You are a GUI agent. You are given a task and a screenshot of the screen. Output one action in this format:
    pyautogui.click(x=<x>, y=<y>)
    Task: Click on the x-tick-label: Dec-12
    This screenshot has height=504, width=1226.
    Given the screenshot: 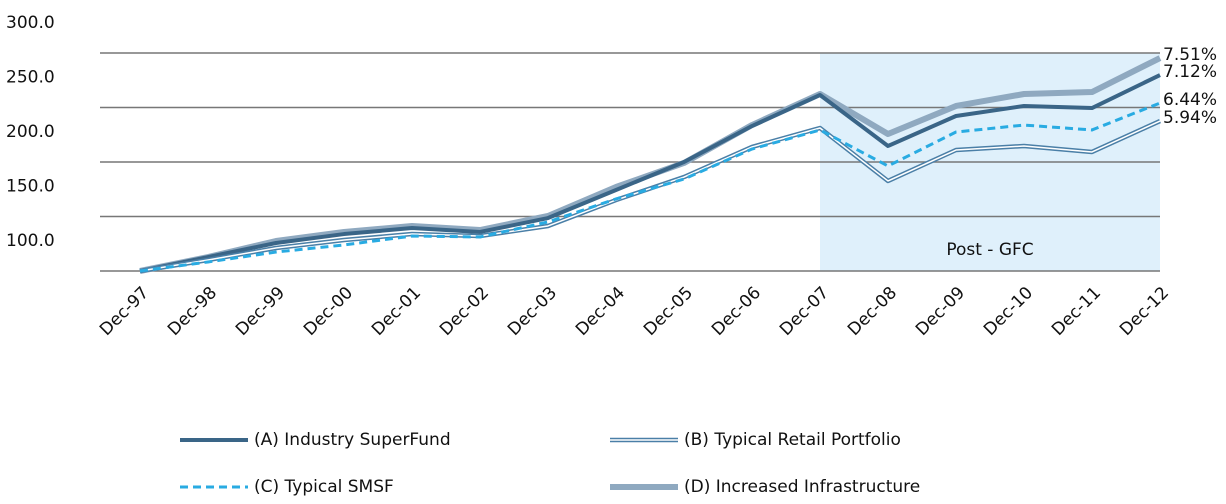 What is the action you would take?
    pyautogui.click(x=1144, y=311)
    